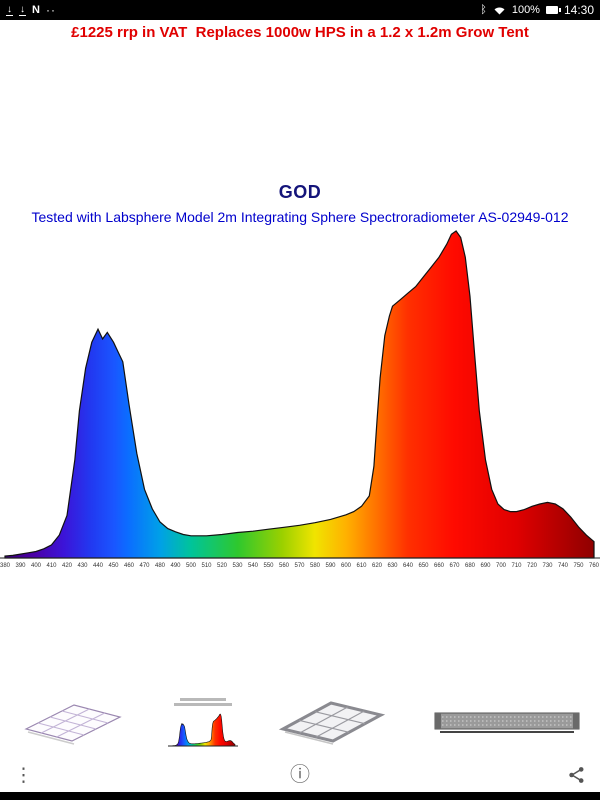  I want to click on svg-text: 510, so click(206, 566).